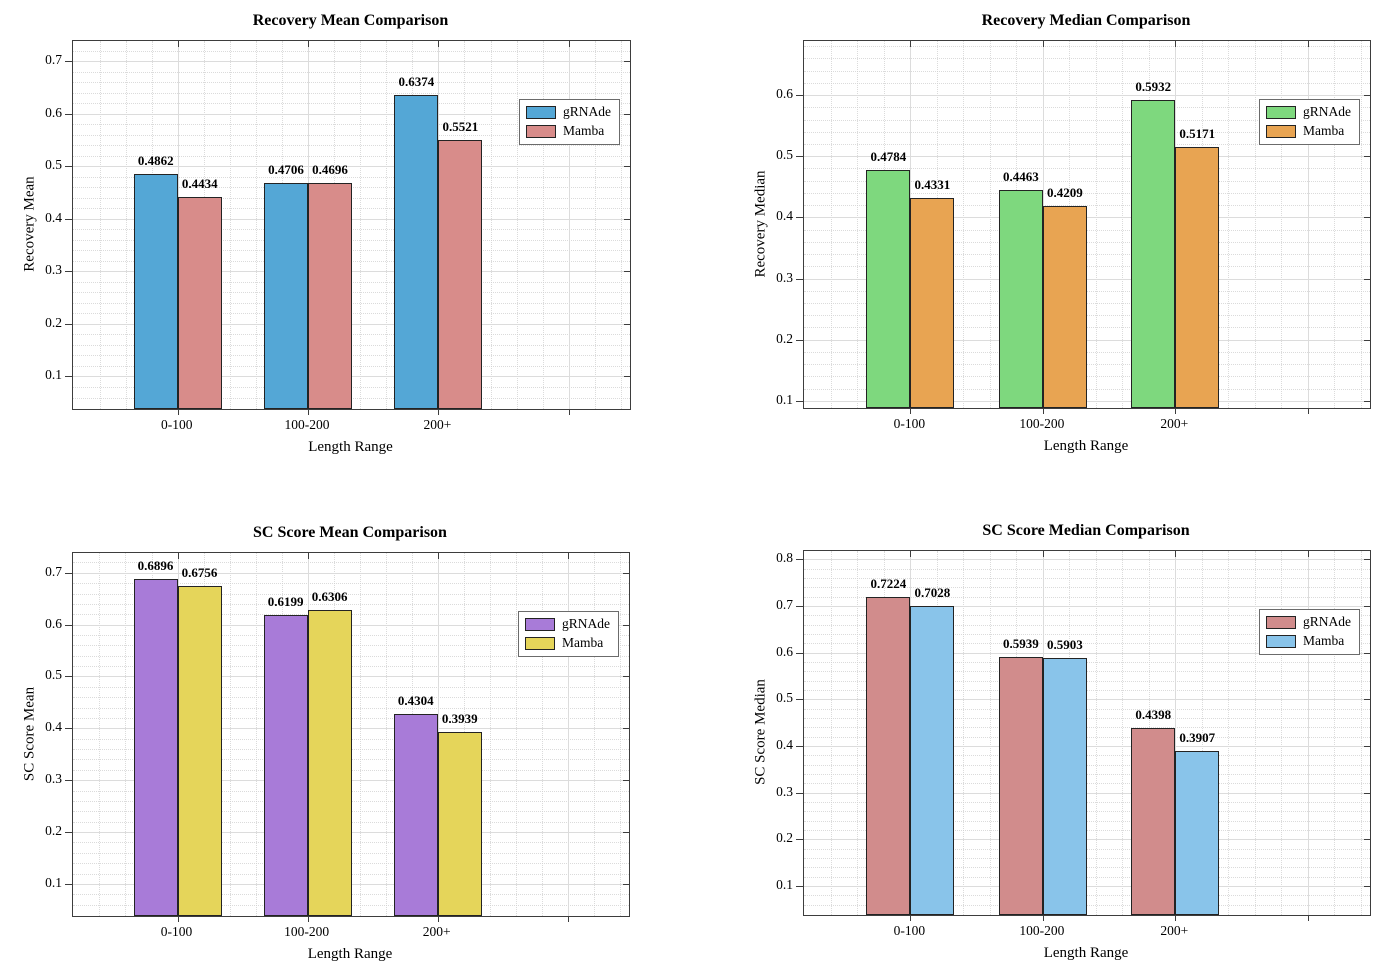  I want to click on value-label: 0.6306, so click(329, 596).